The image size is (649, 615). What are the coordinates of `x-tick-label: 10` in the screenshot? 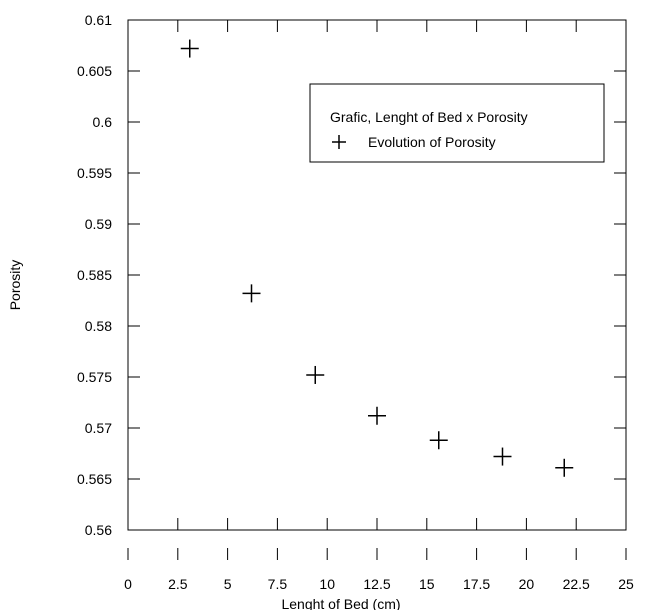 It's located at (327, 584).